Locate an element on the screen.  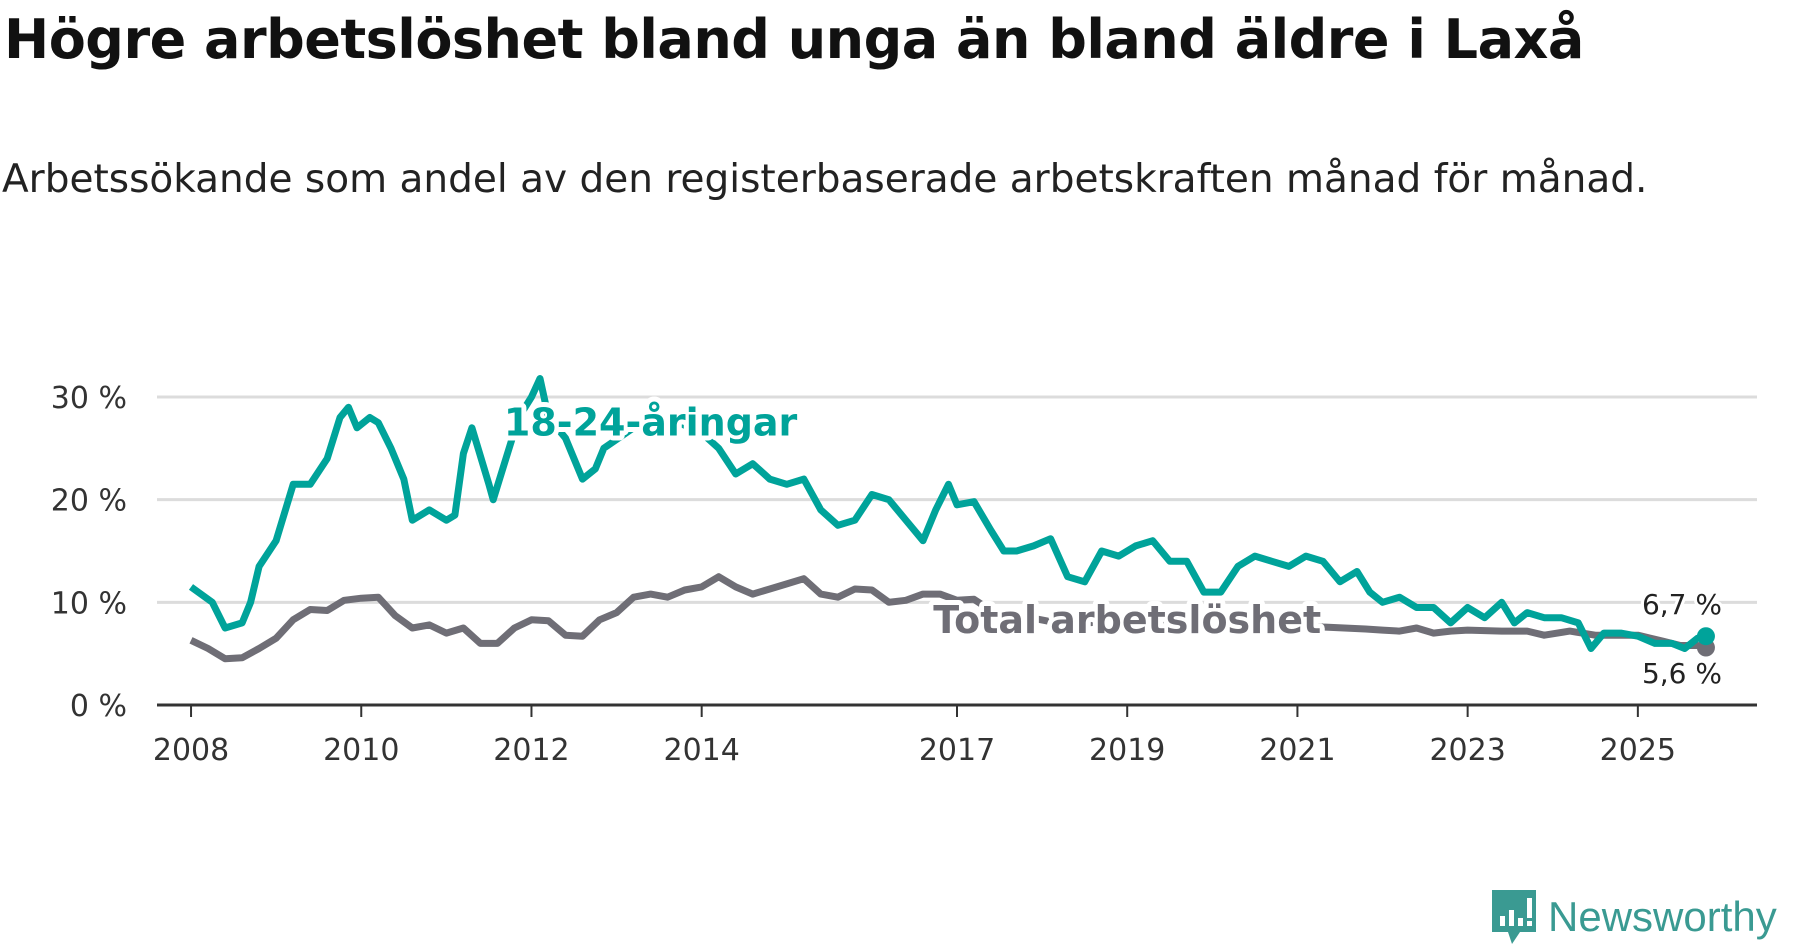
x-tick-label: 2008 is located at coordinates (191, 750).